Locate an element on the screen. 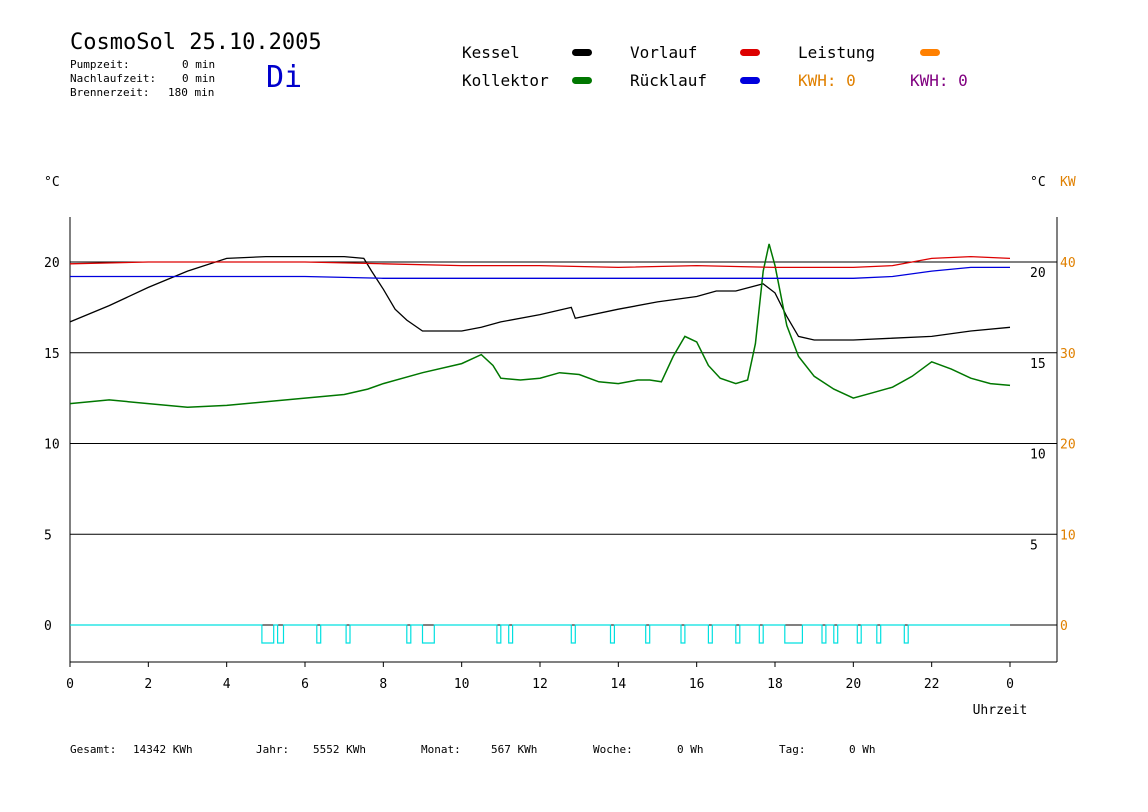  series-vorlauf-line is located at coordinates (540, 262).